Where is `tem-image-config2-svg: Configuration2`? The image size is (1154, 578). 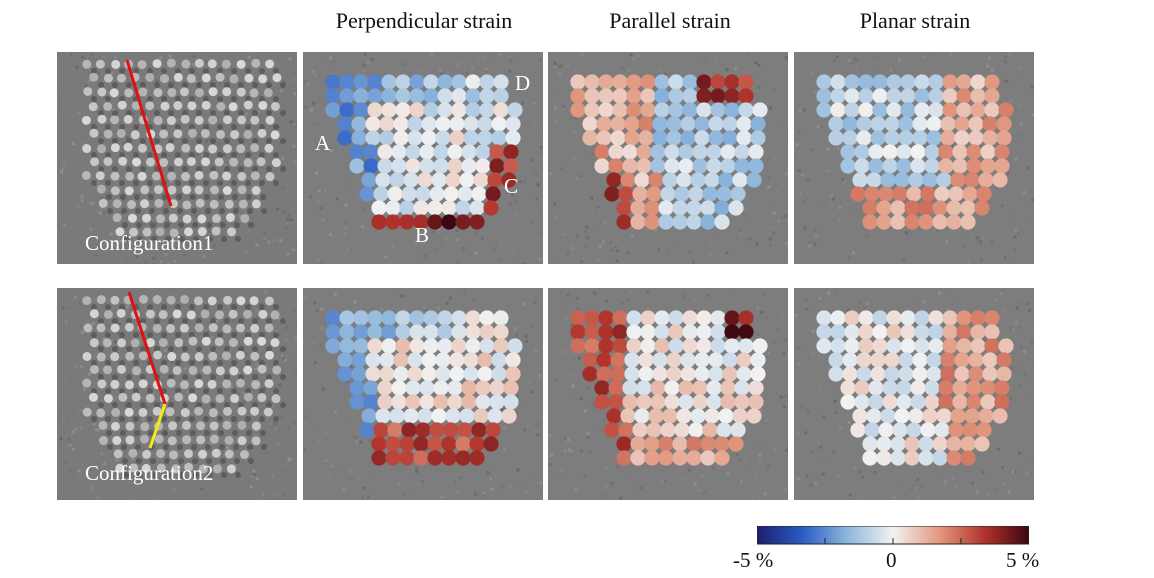
tem-image-config2-svg: Configuration2 is located at coordinates (177, 394).